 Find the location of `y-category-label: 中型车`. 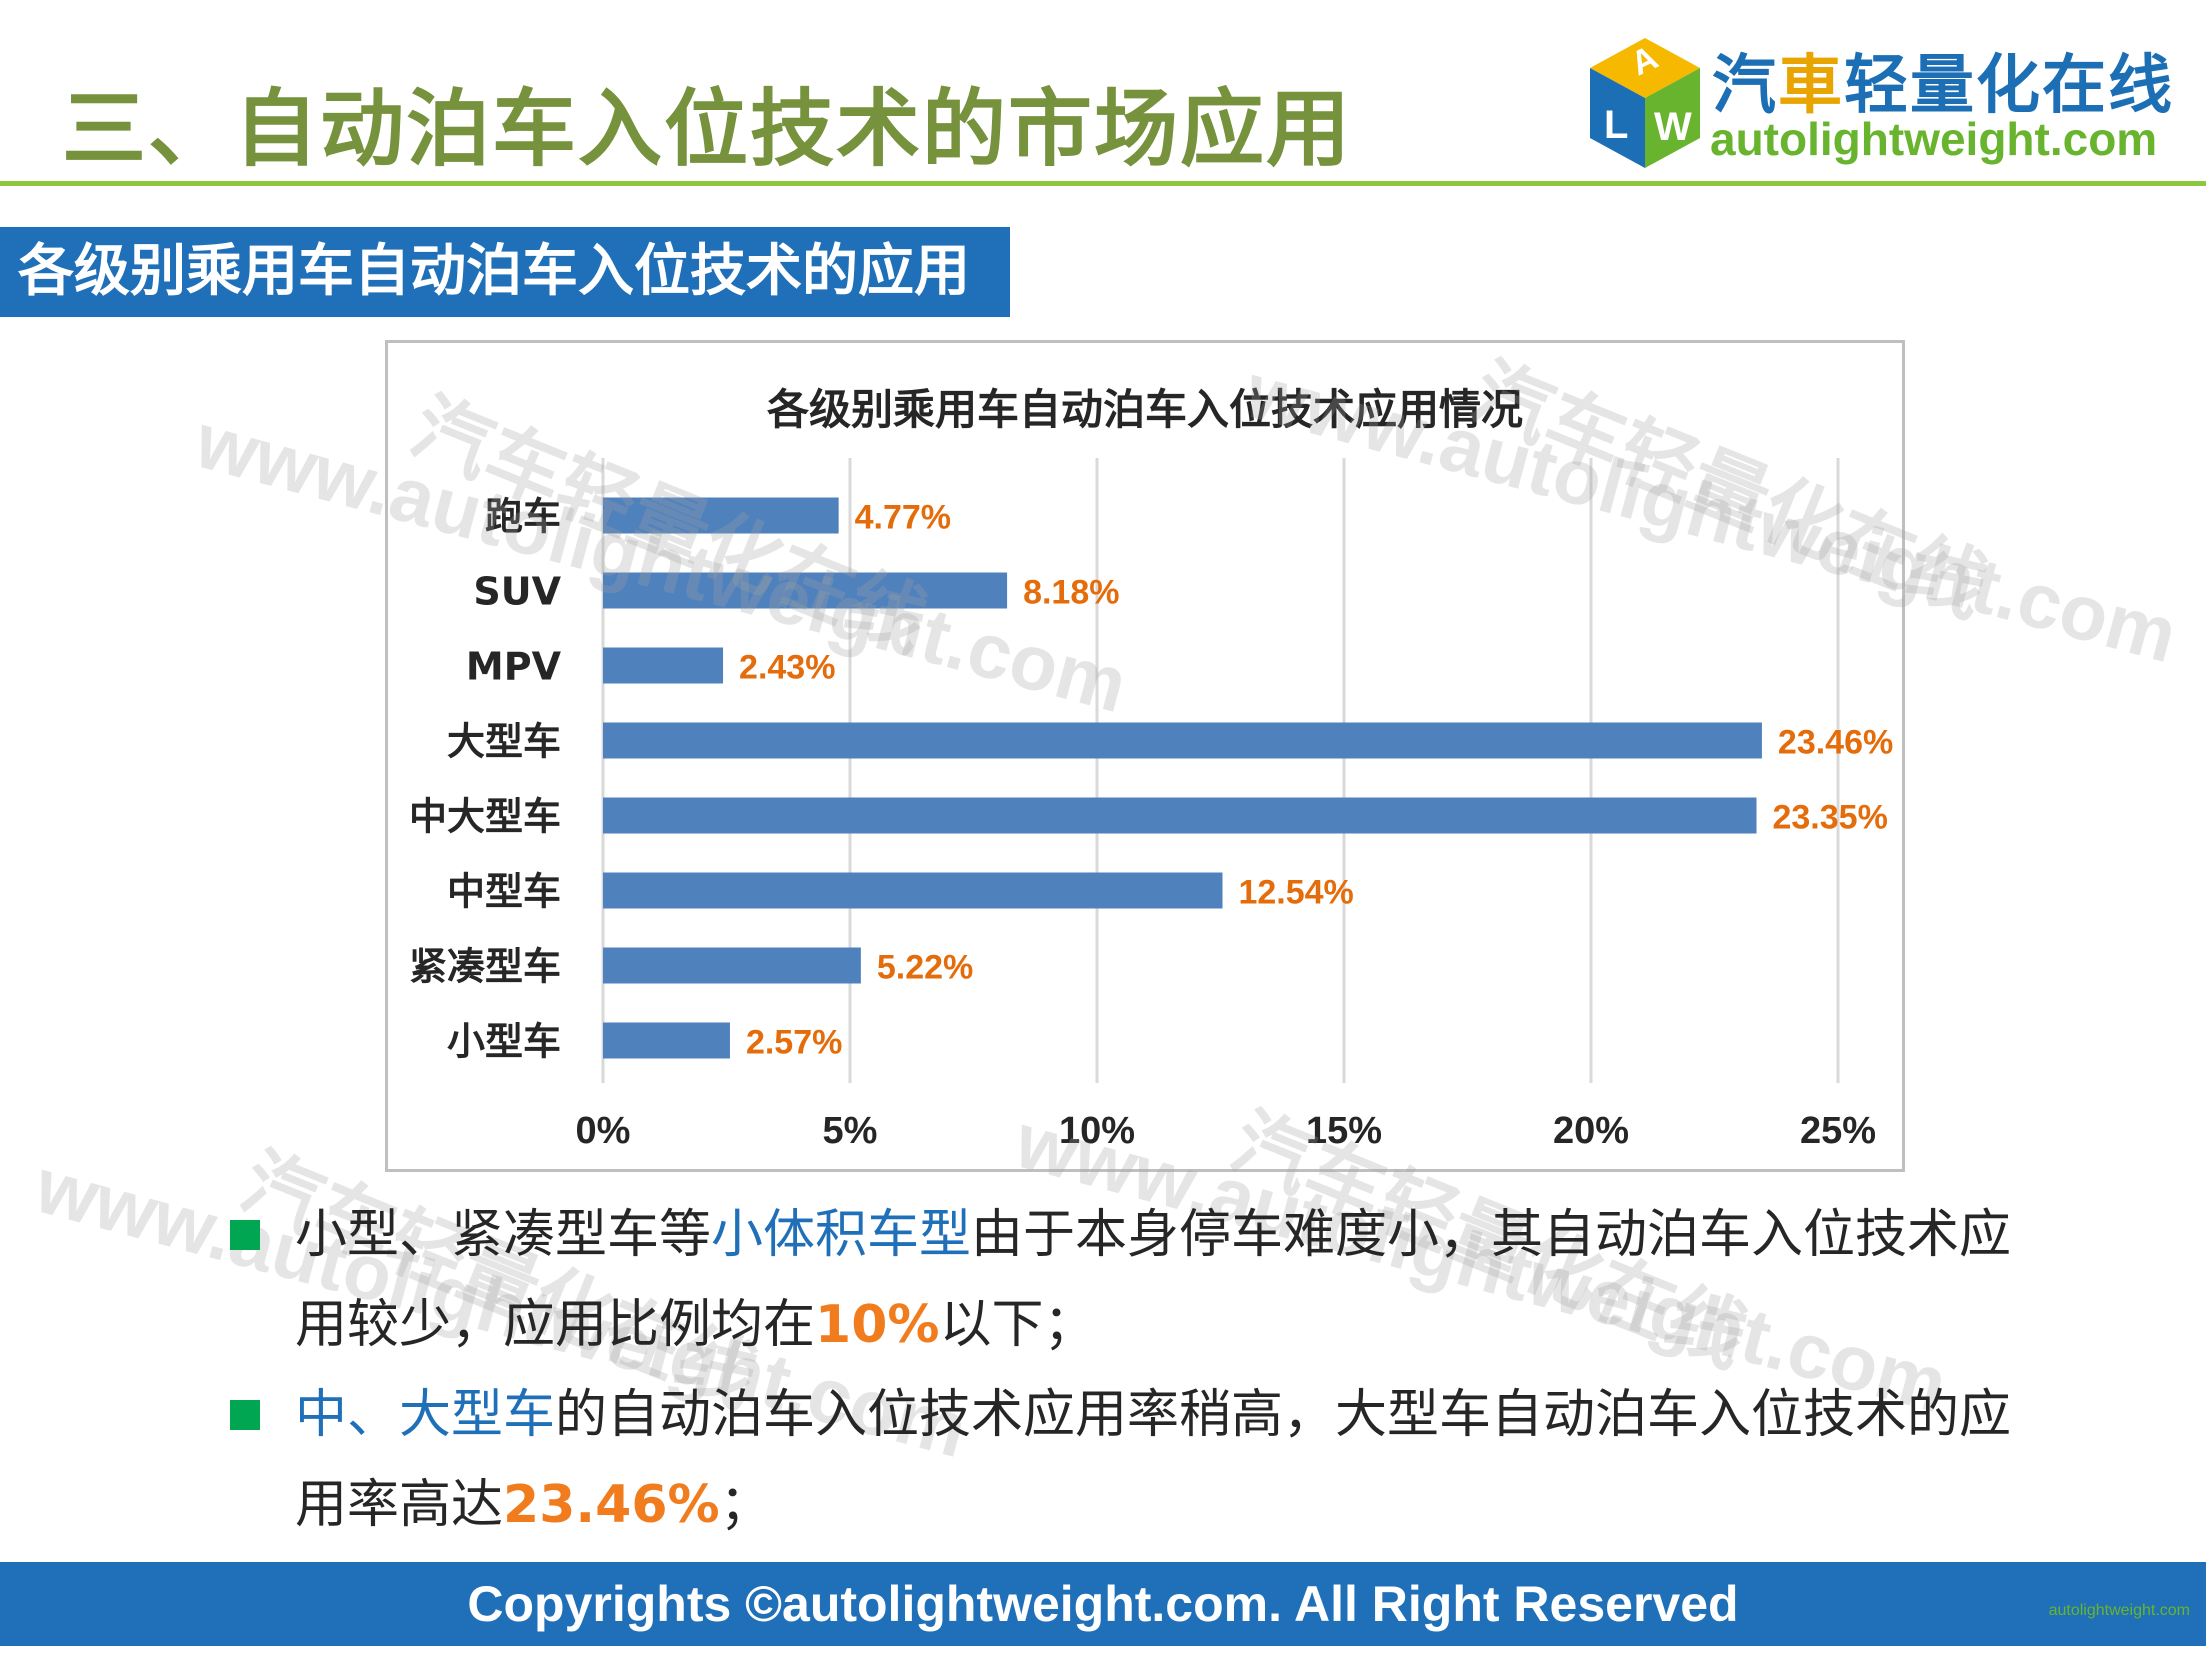

y-category-label: 中型车 is located at coordinates (504, 892).